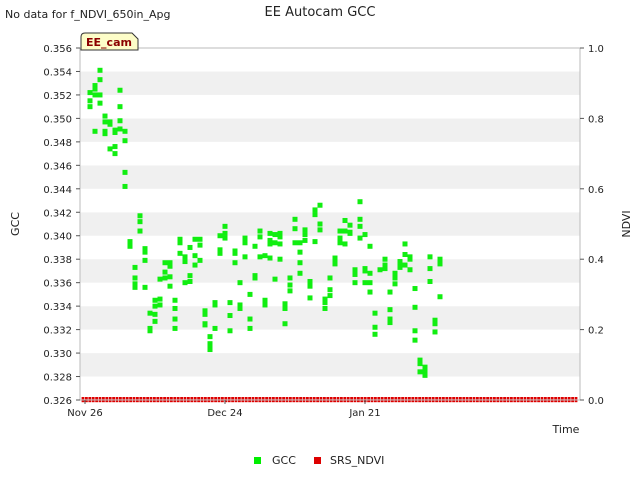 The height and width of the screenshot is (480, 640). I want to click on no-data-note: No data for f_NDVI_650in_Apg, so click(88, 14).